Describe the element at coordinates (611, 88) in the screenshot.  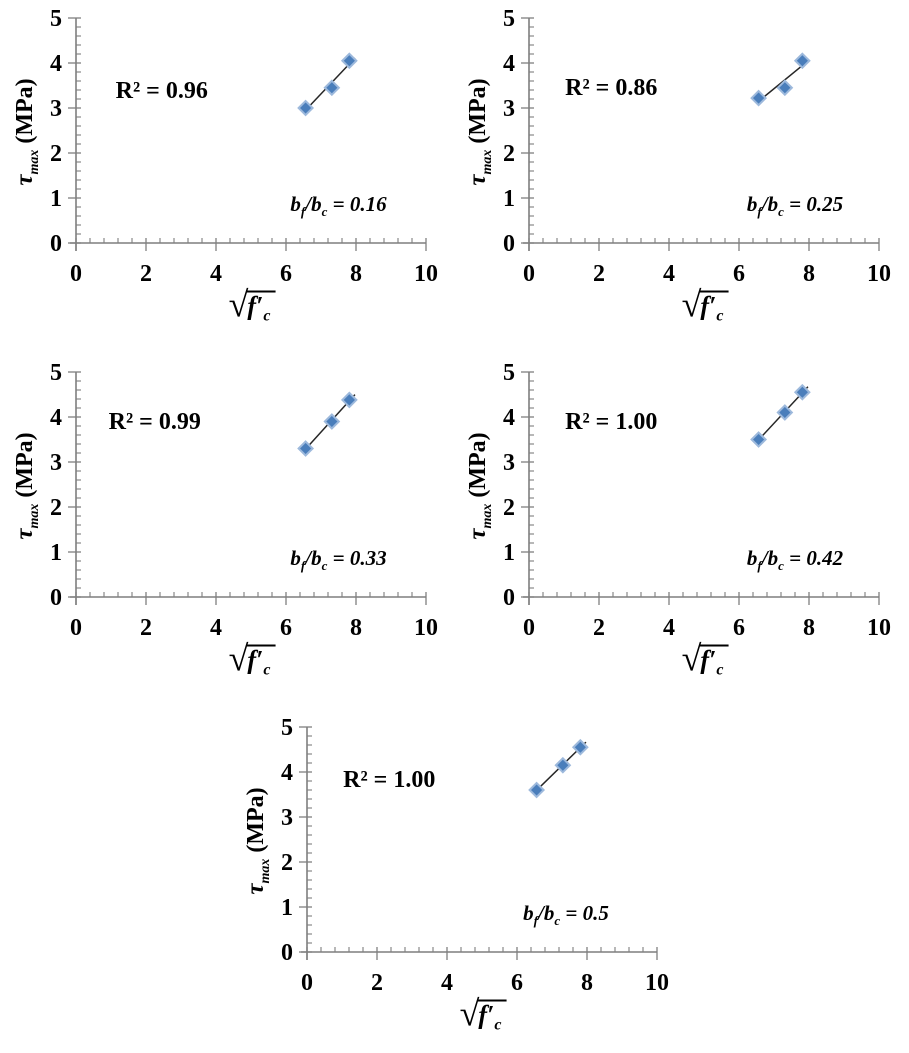
I see `r2-annotation: R² = 0.86` at that location.